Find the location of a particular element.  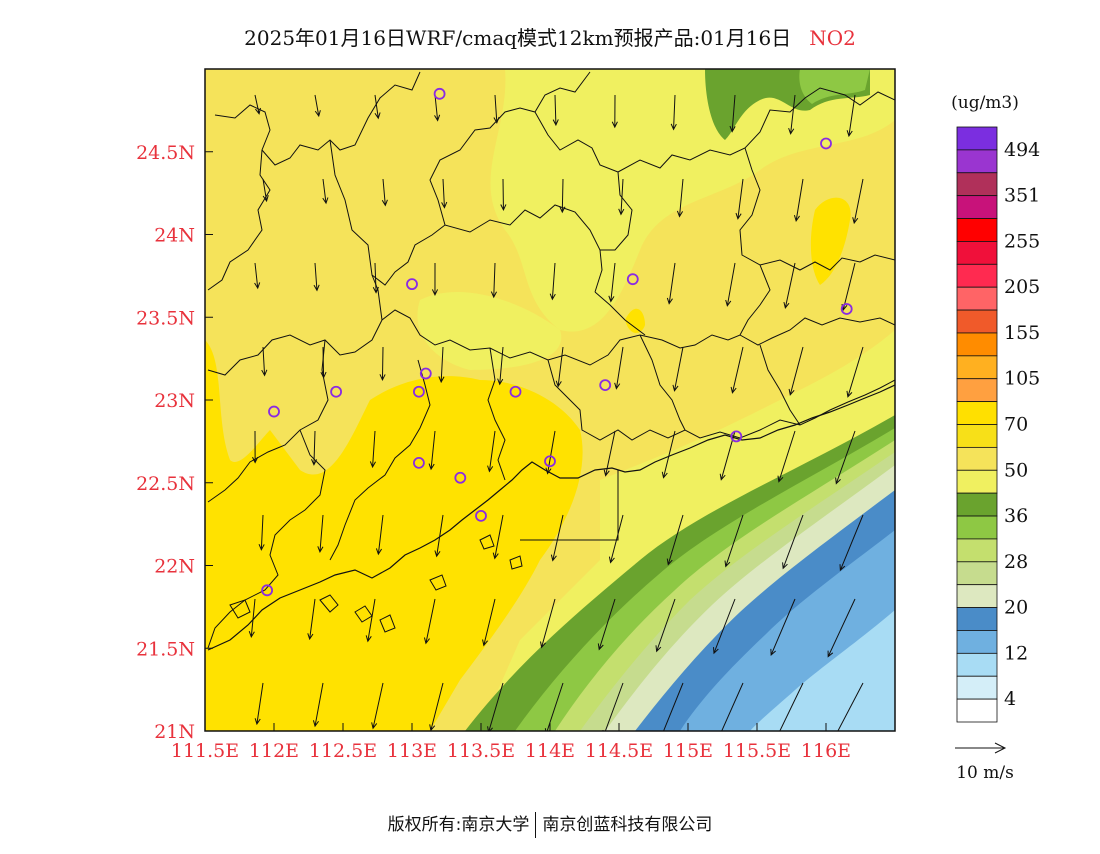

colorbar-label: 105 is located at coordinates (1022, 379).